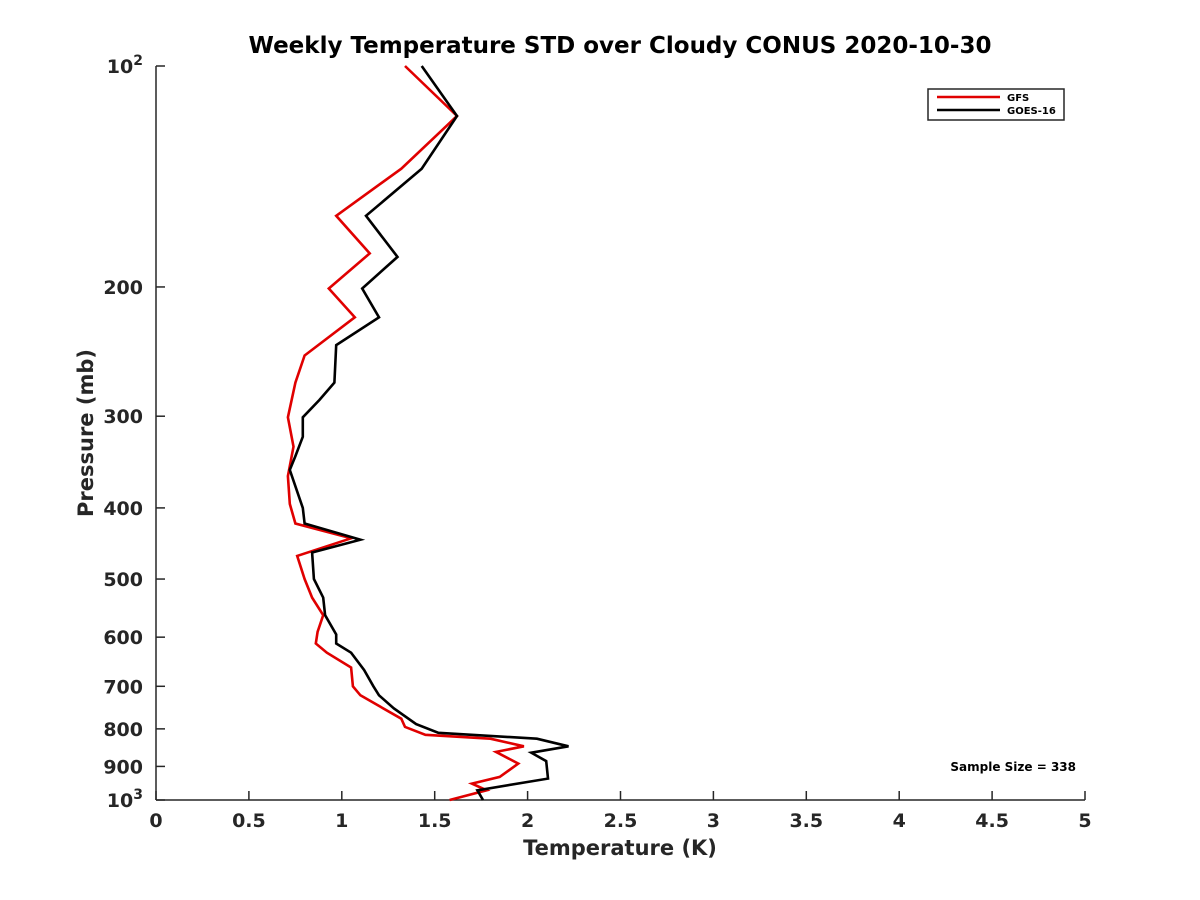  What do you see at coordinates (155, 821) in the screenshot?
I see `x-tick-label: 0` at bounding box center [155, 821].